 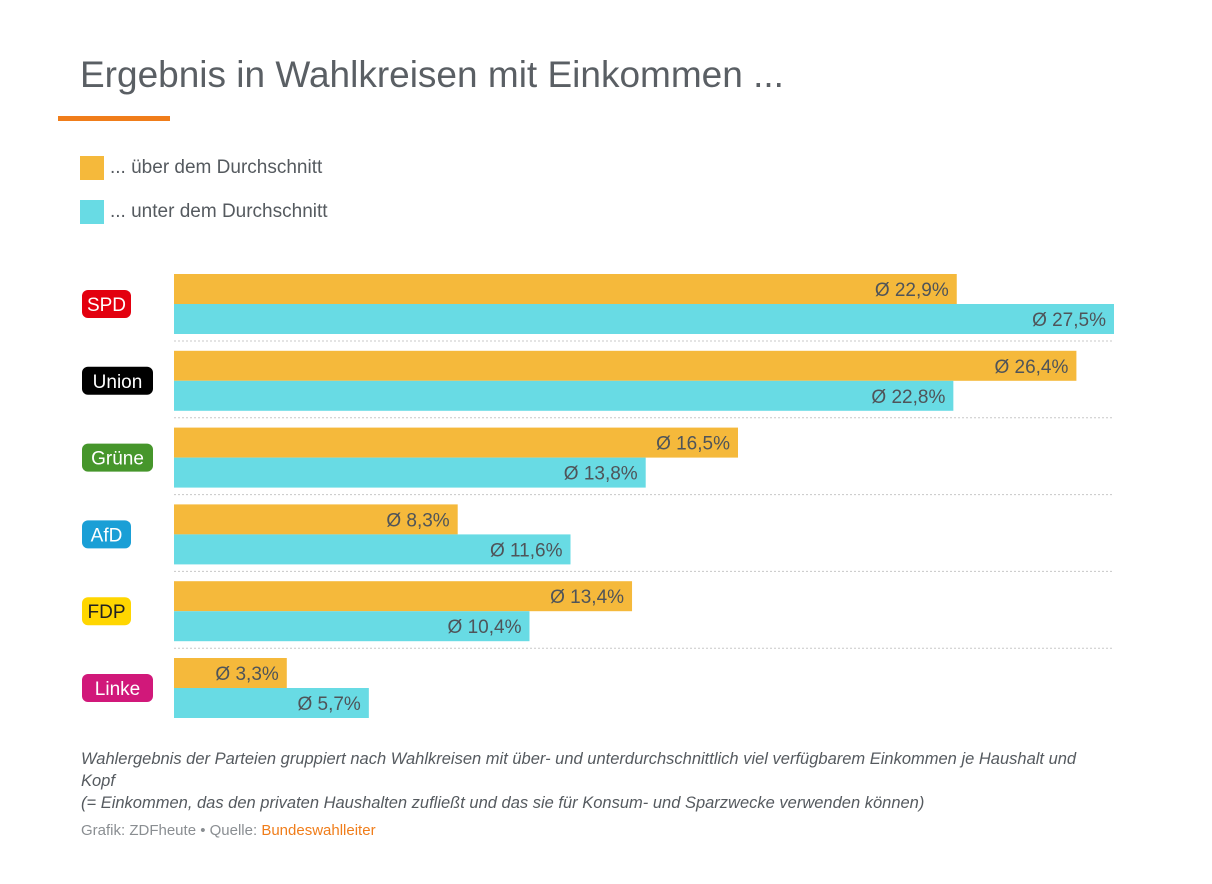 I want to click on legend-swatch-above, so click(x=92, y=168).